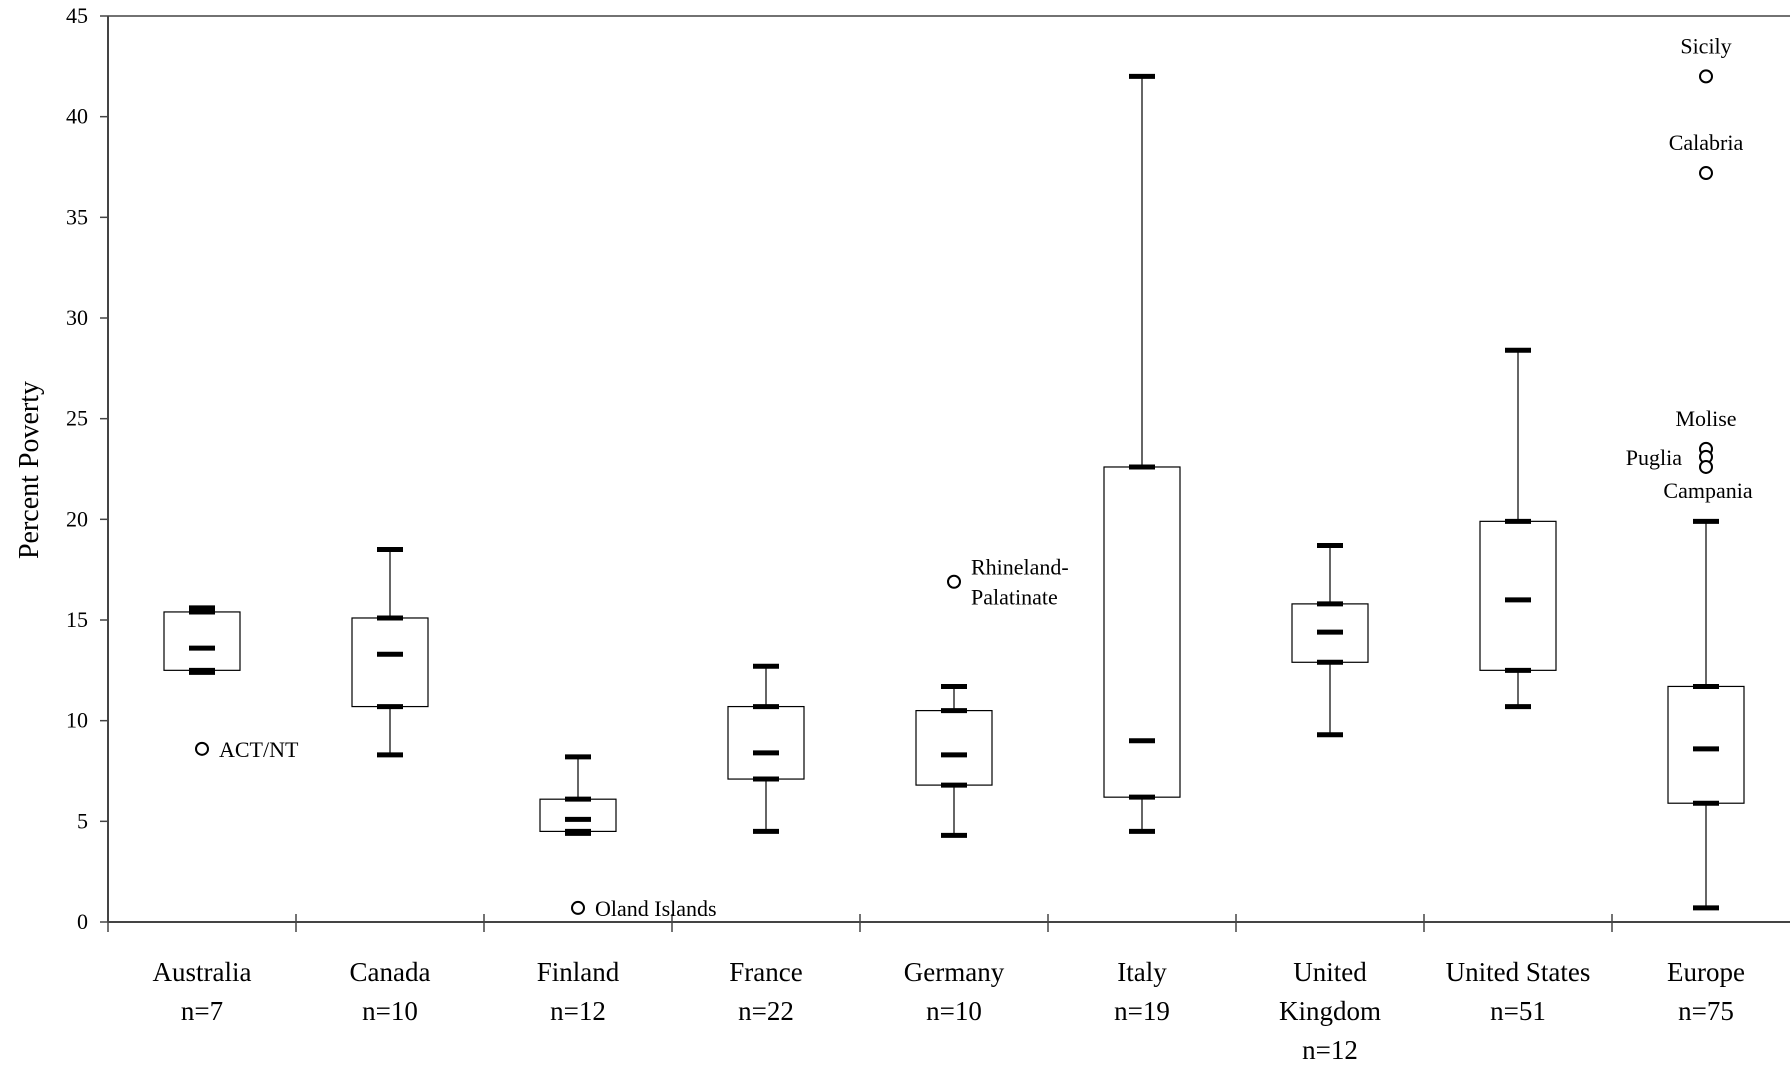 The height and width of the screenshot is (1069, 1790). Describe the element at coordinates (765, 972) in the screenshot. I see `category-label-line: France` at that location.